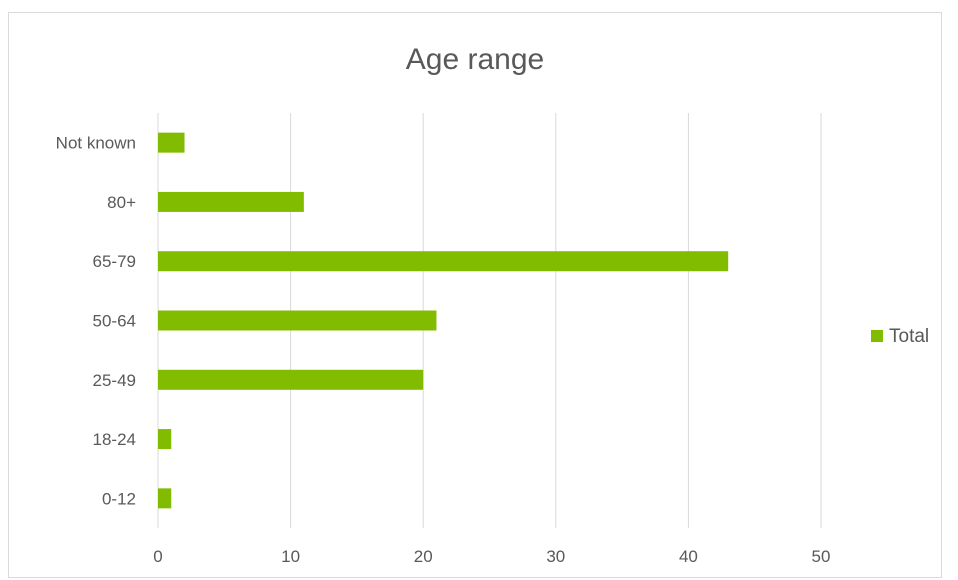  What do you see at coordinates (121, 202) in the screenshot?
I see `y-tick-label: 80+` at bounding box center [121, 202].